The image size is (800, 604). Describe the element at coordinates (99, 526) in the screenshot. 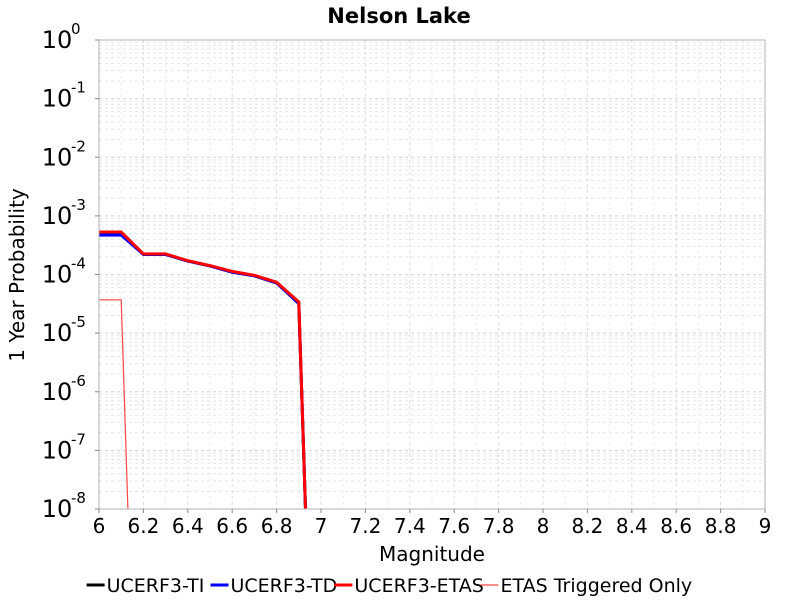

I see `x-tick-label: 6` at that location.